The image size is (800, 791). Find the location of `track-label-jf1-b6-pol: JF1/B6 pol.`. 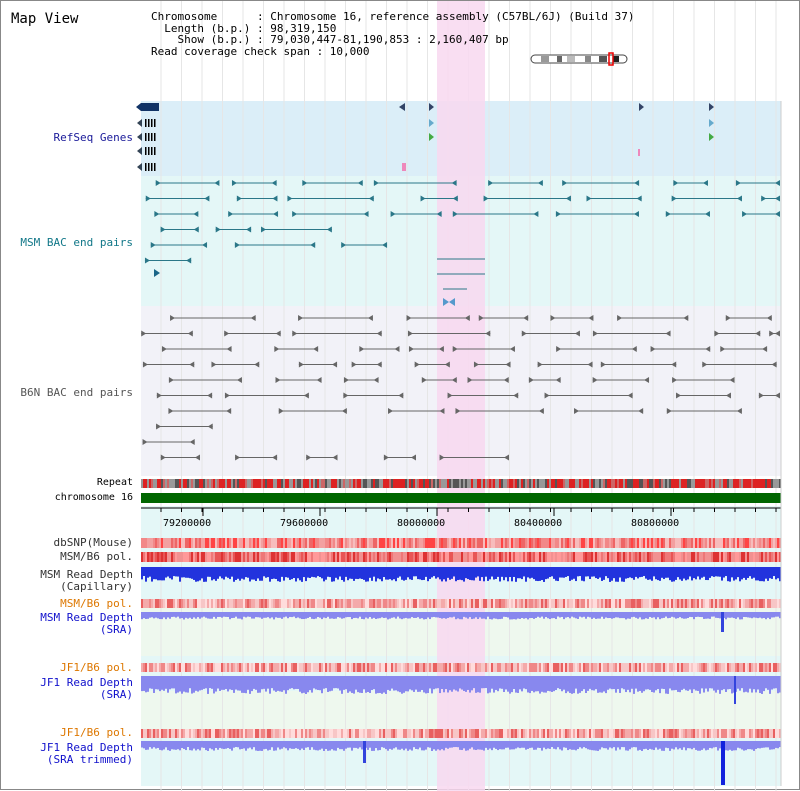

track-label-jf1-b6-pol: JF1/B6 pol. is located at coordinates (96, 667).